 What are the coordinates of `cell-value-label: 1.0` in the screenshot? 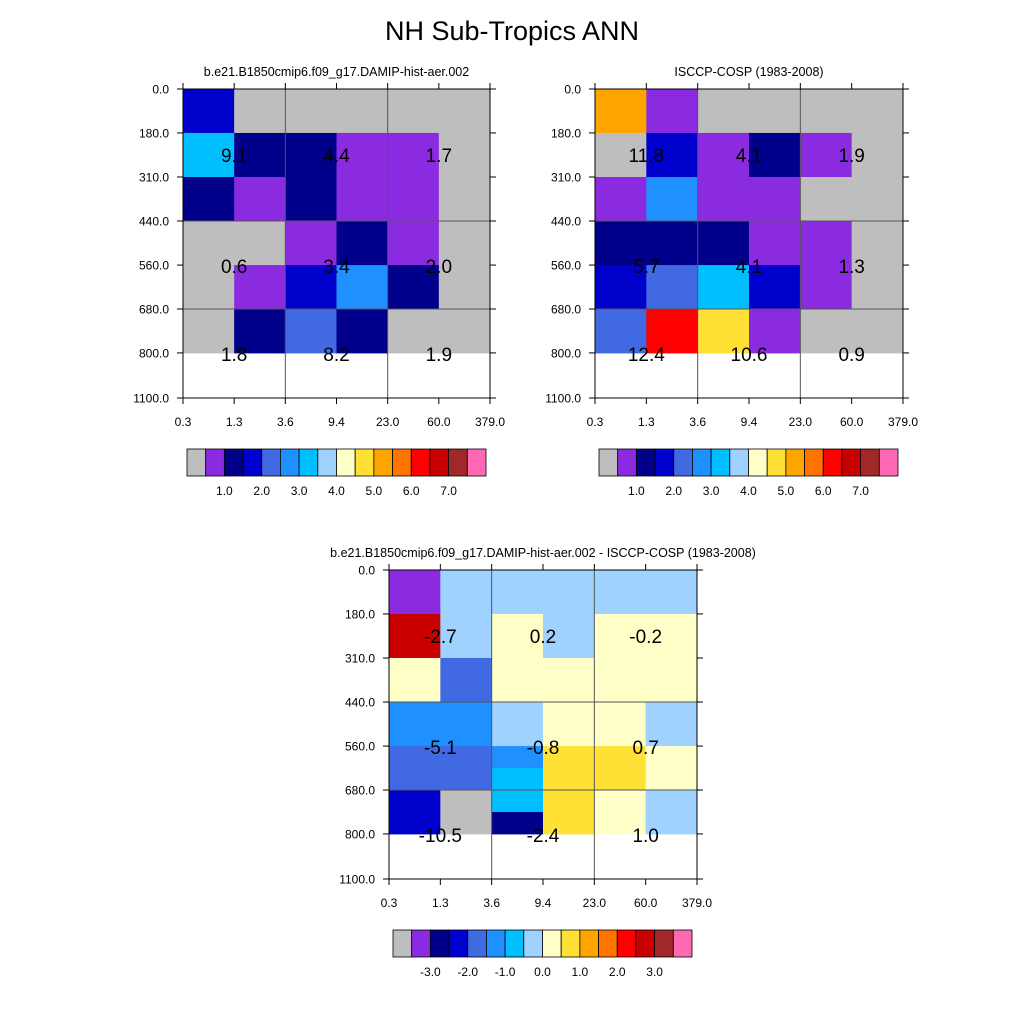 It's located at (645, 836).